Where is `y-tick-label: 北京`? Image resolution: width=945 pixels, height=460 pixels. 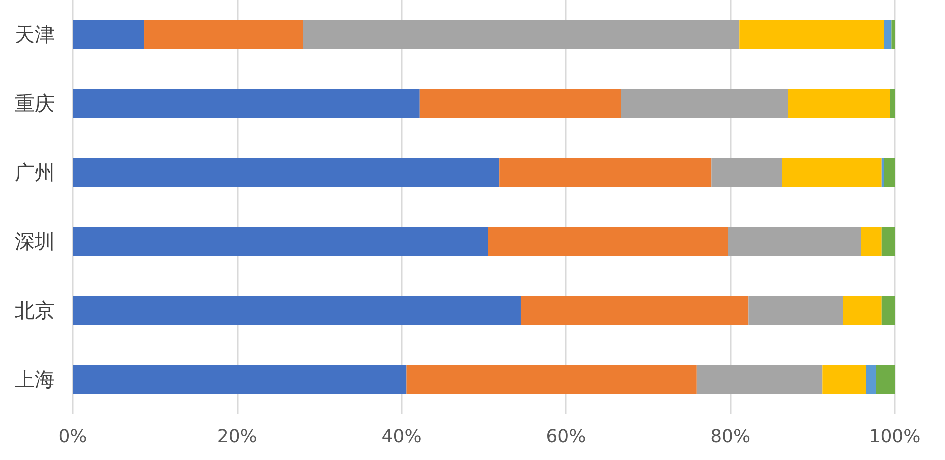 y-tick-label: 北京 is located at coordinates (35, 310).